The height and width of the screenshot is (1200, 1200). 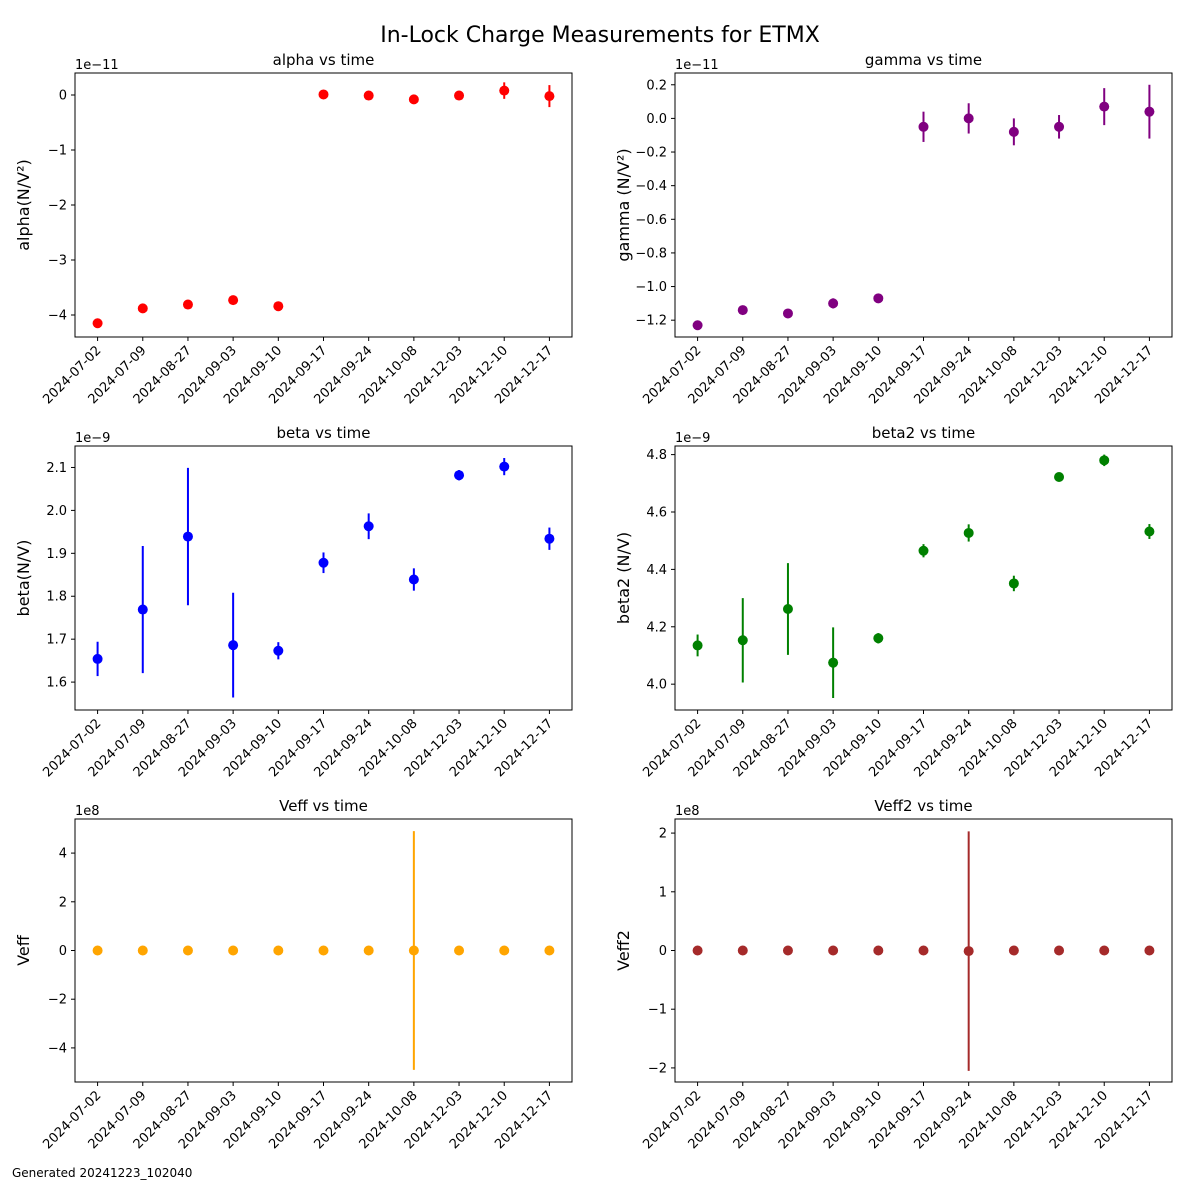 I want to click on y-tick-label: 1.6, so click(x=56, y=683).